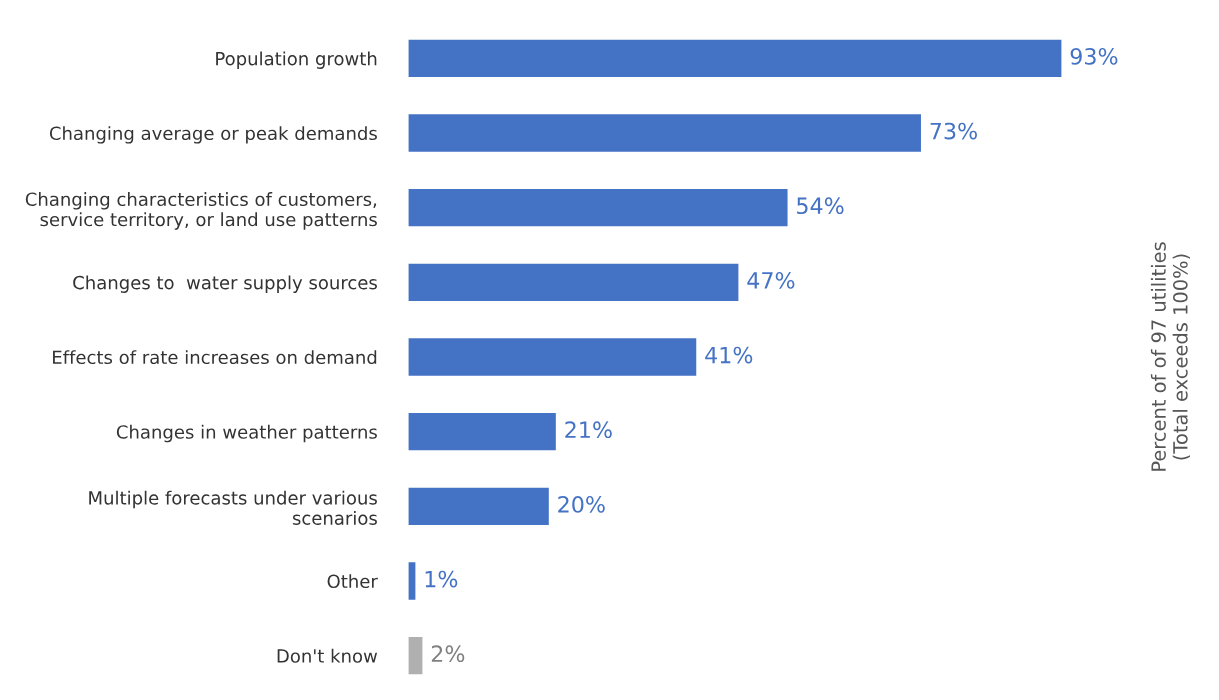 Image resolution: width=1219 pixels, height=700 pixels. I want to click on data-label: 47%, so click(771, 280).